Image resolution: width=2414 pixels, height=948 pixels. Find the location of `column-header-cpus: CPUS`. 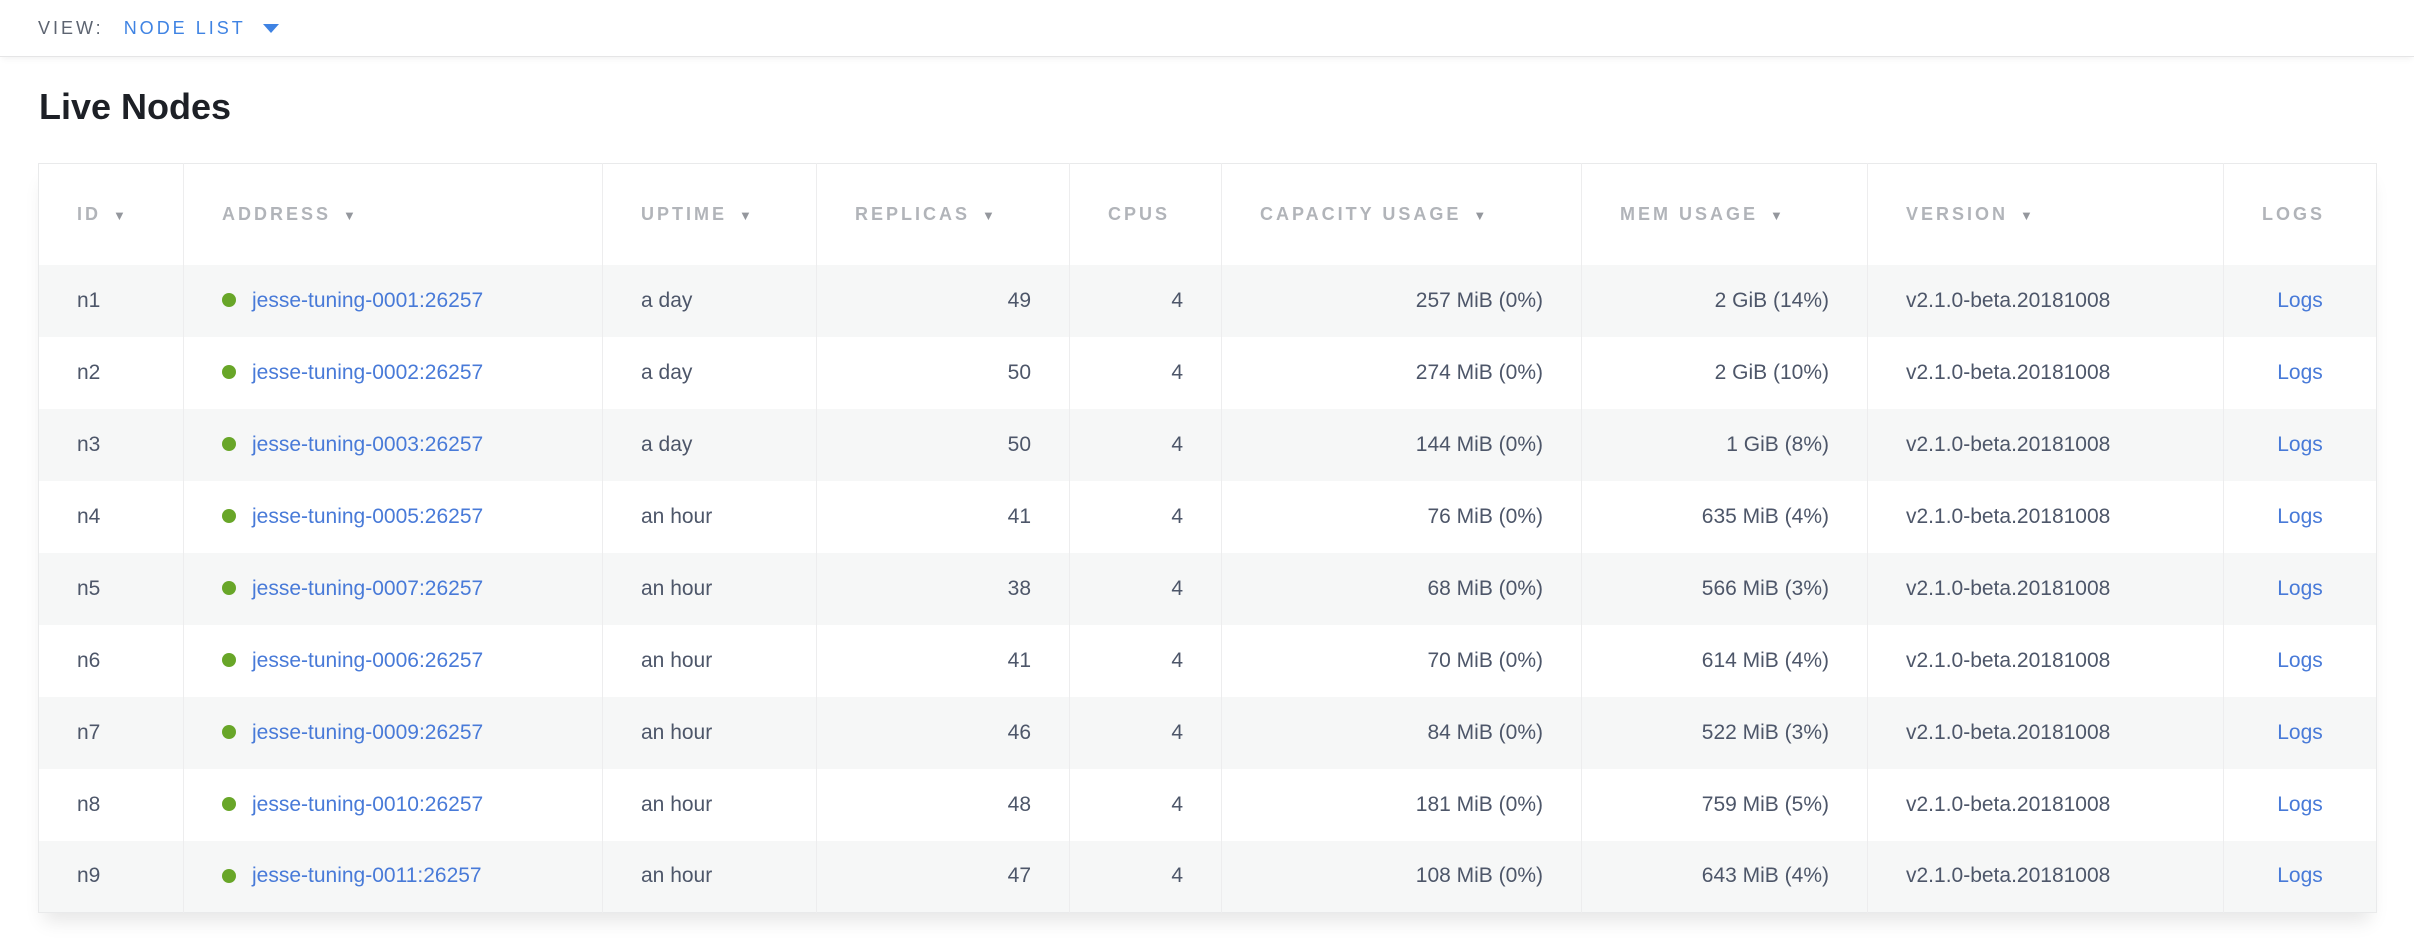

column-header-cpus: CPUS is located at coordinates (1145, 214).